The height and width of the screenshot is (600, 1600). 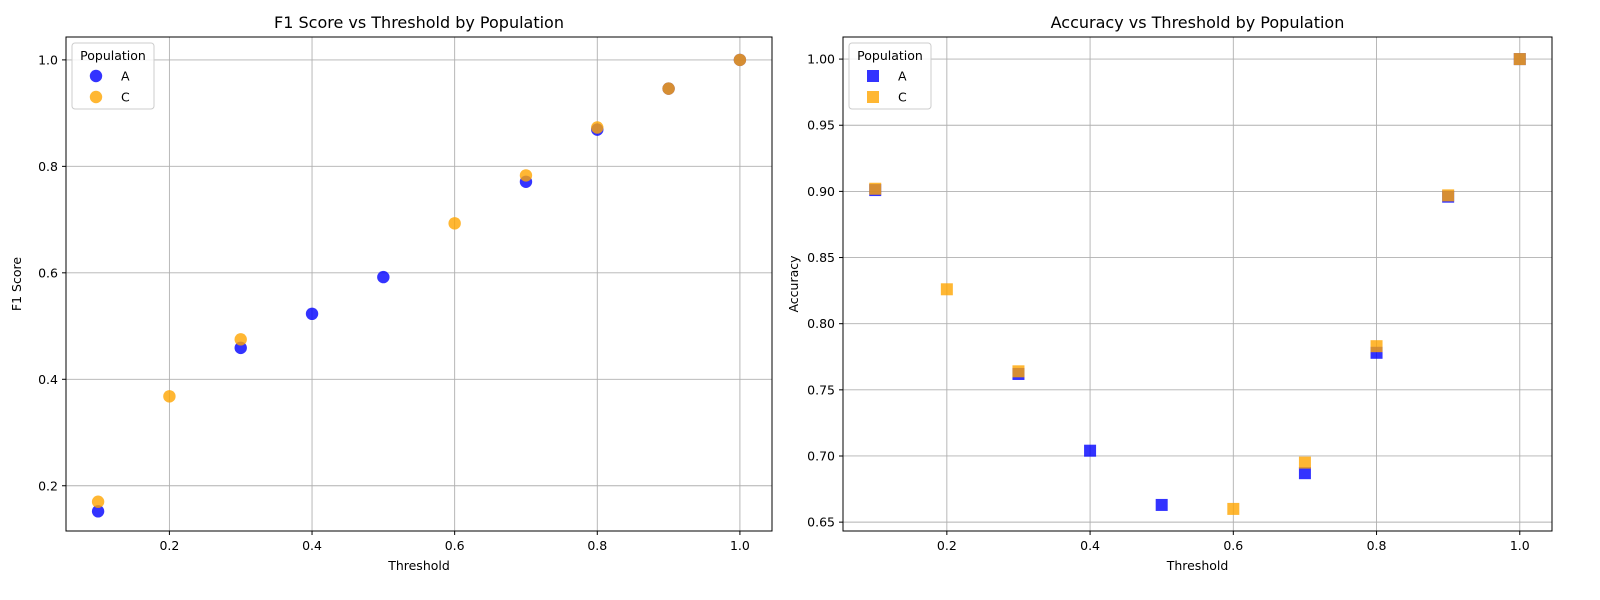 I want to click on chart-title: F1 Score vs Threshold by Population, so click(x=419, y=22).